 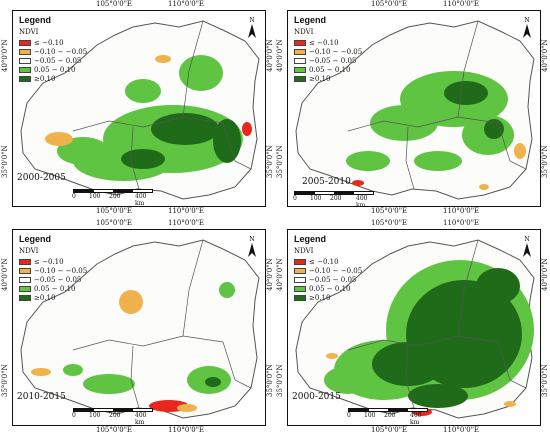 What do you see at coordinates (41, 397) in the screenshot?
I see `period-label: 2010-2015` at bounding box center [41, 397].